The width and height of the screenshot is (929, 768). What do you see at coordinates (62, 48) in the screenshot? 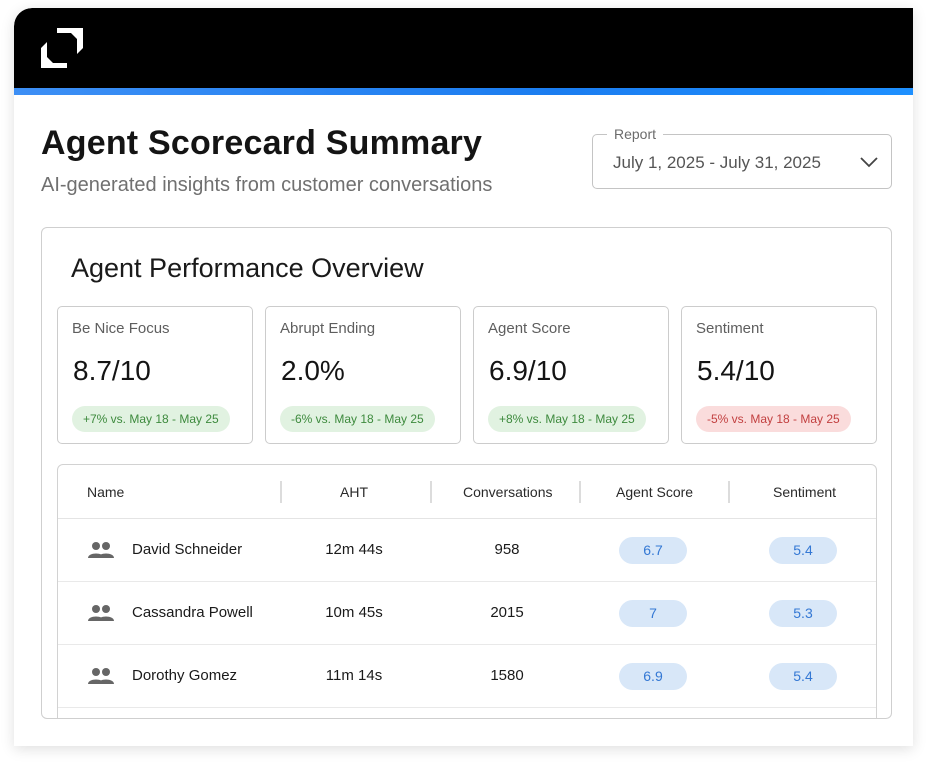
I see `brand-logo-icon` at bounding box center [62, 48].